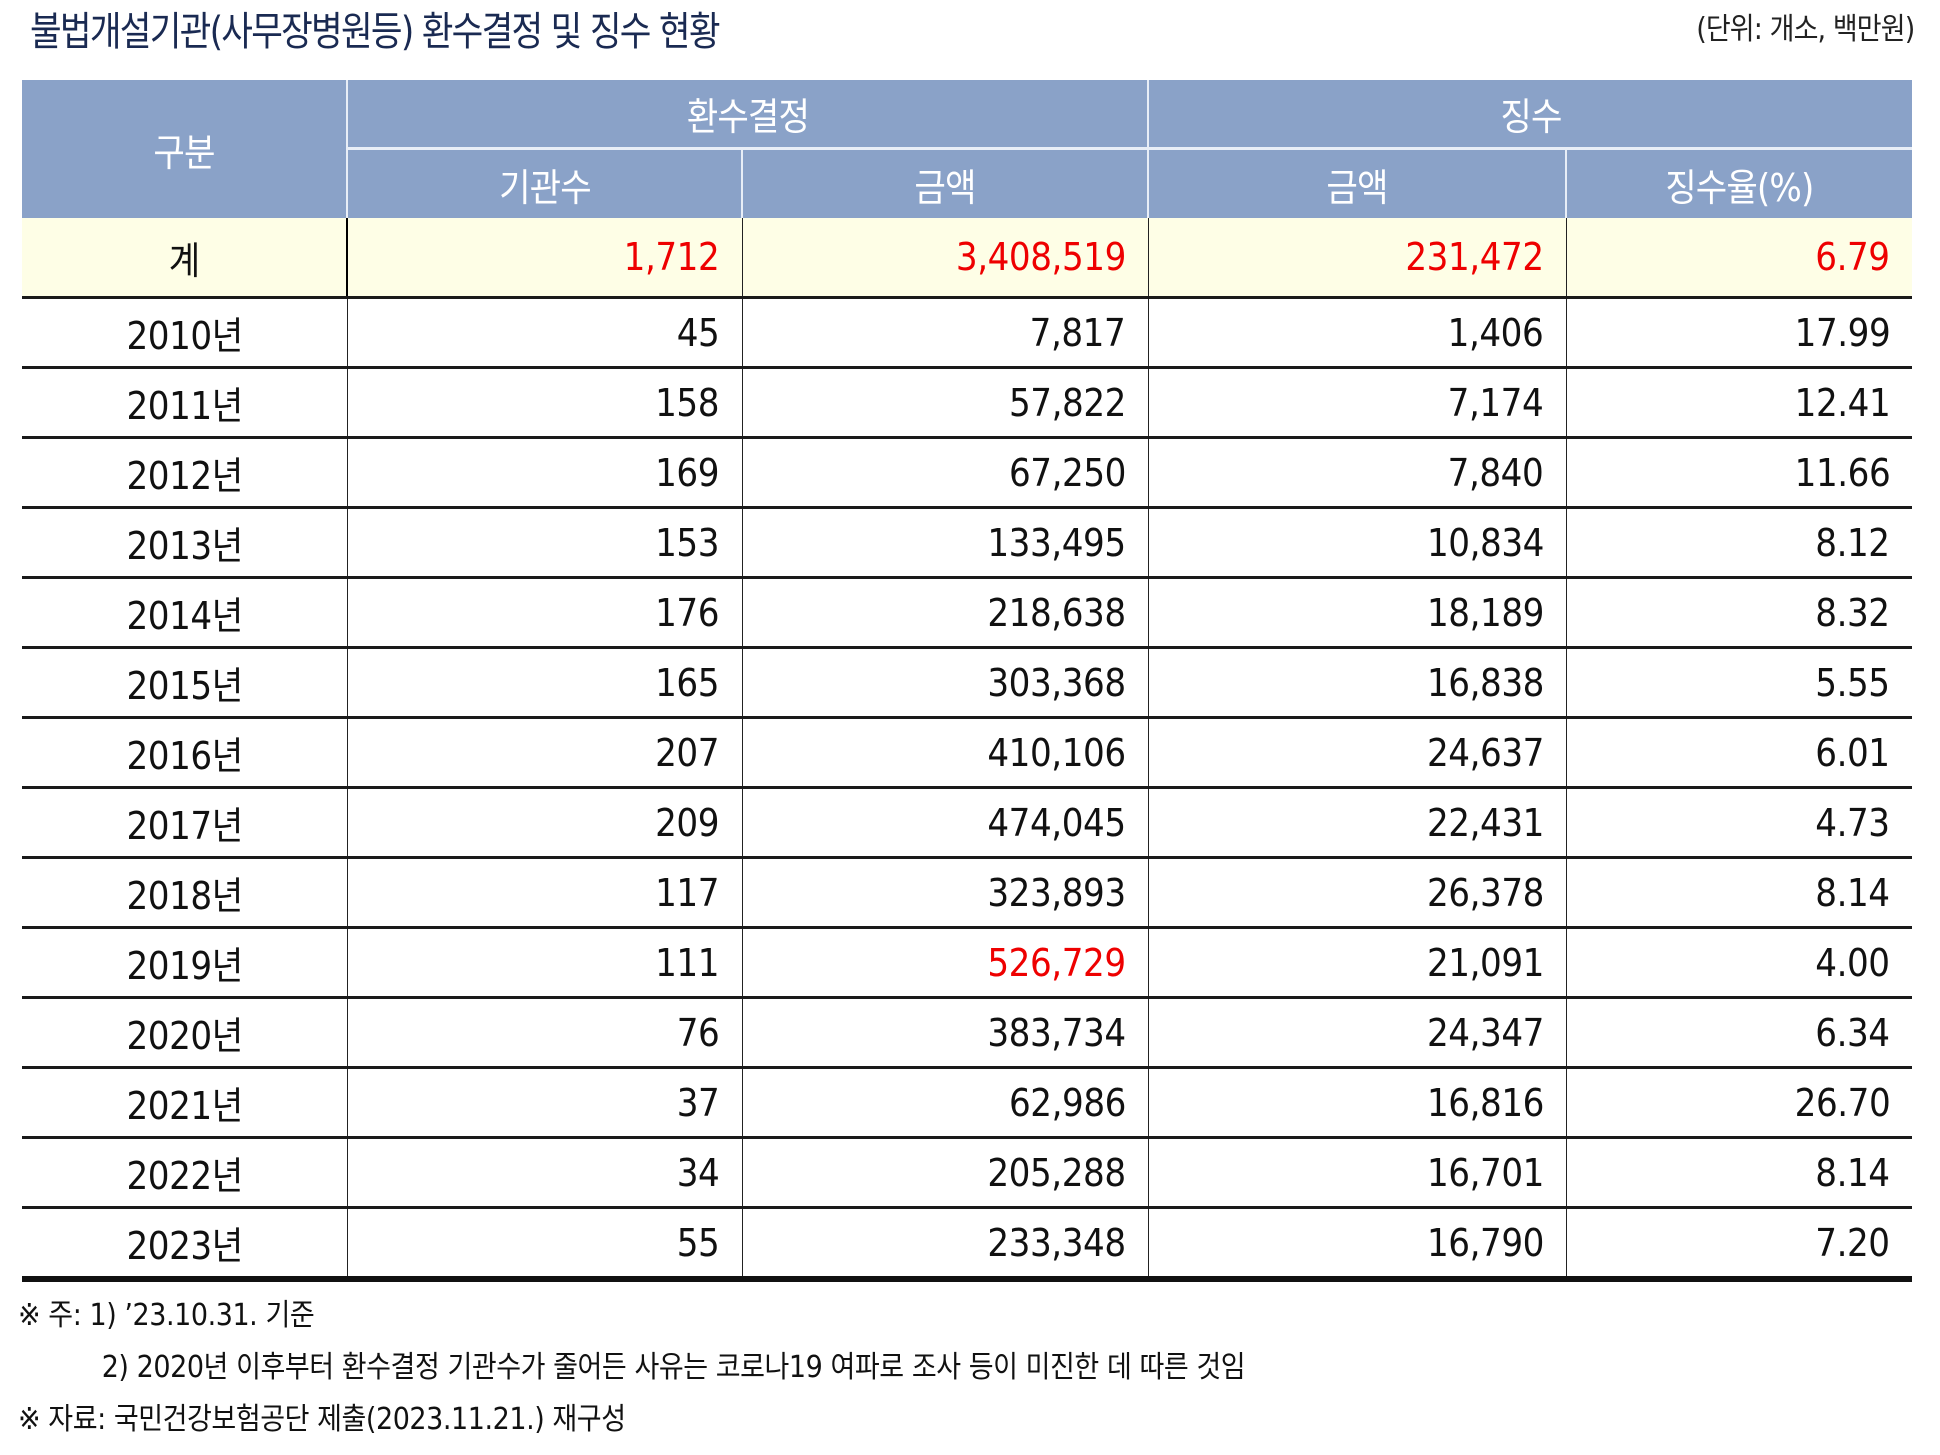  What do you see at coordinates (1739, 1033) in the screenshot?
I see `row-collection-rate: 6.34` at bounding box center [1739, 1033].